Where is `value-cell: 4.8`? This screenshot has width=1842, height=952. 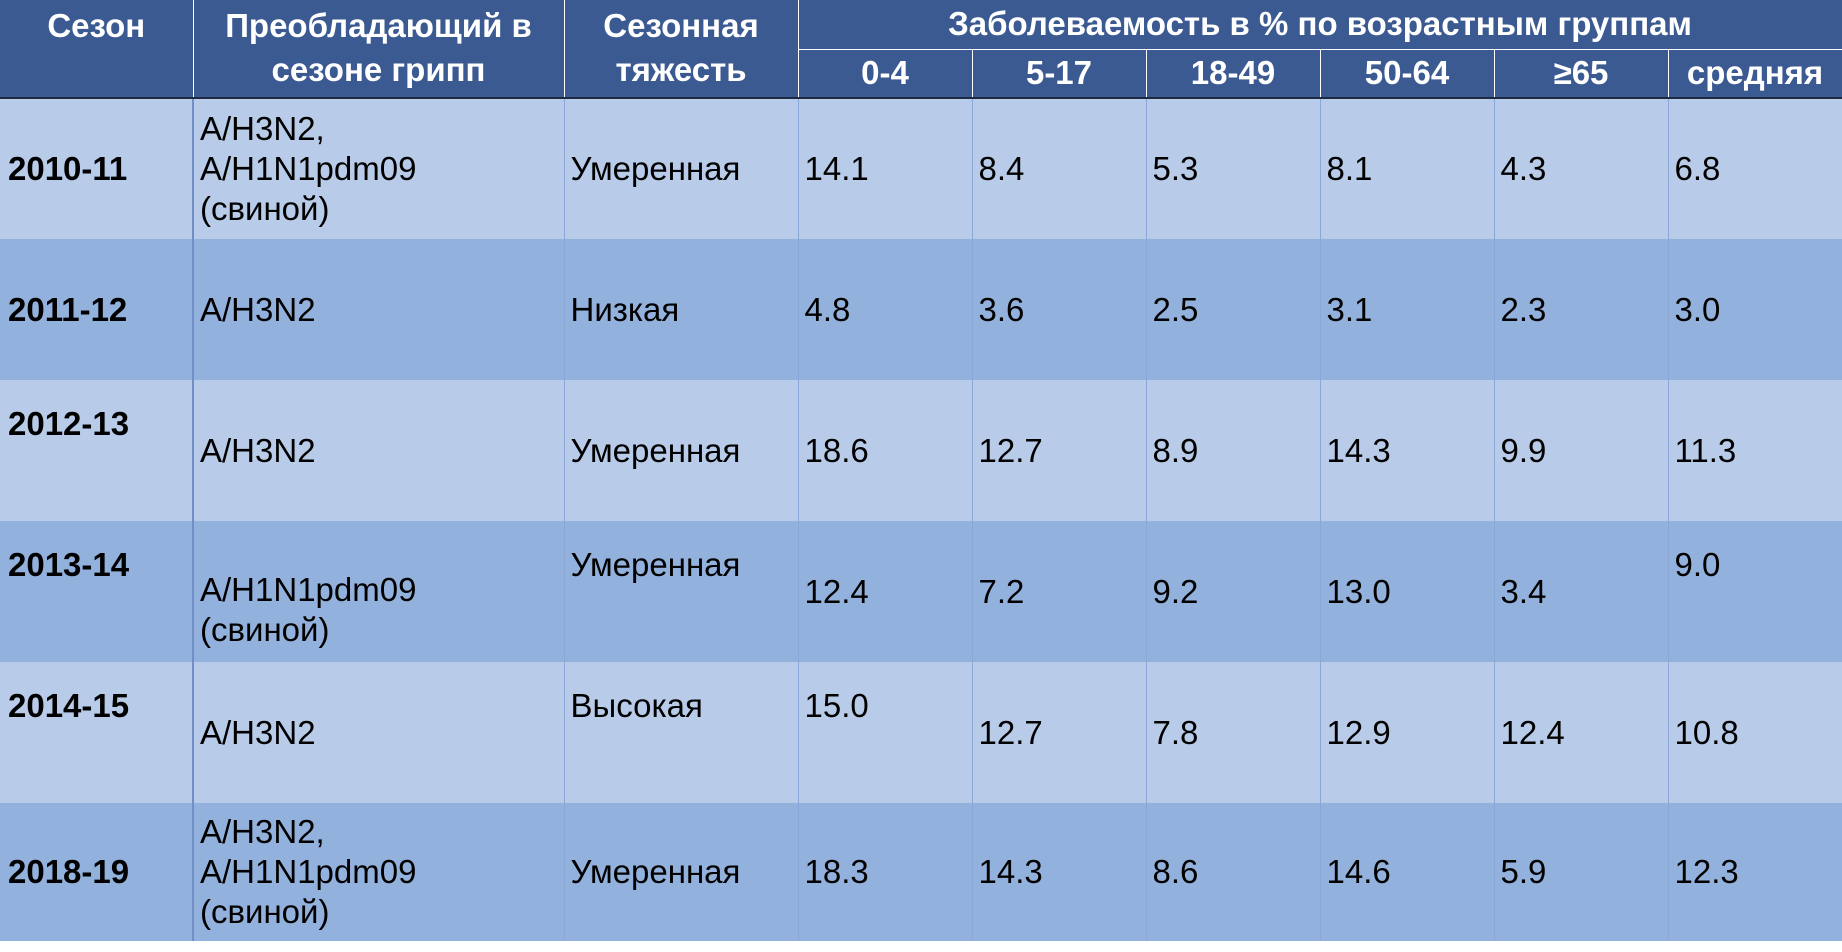
value-cell: 4.8 is located at coordinates (885, 309).